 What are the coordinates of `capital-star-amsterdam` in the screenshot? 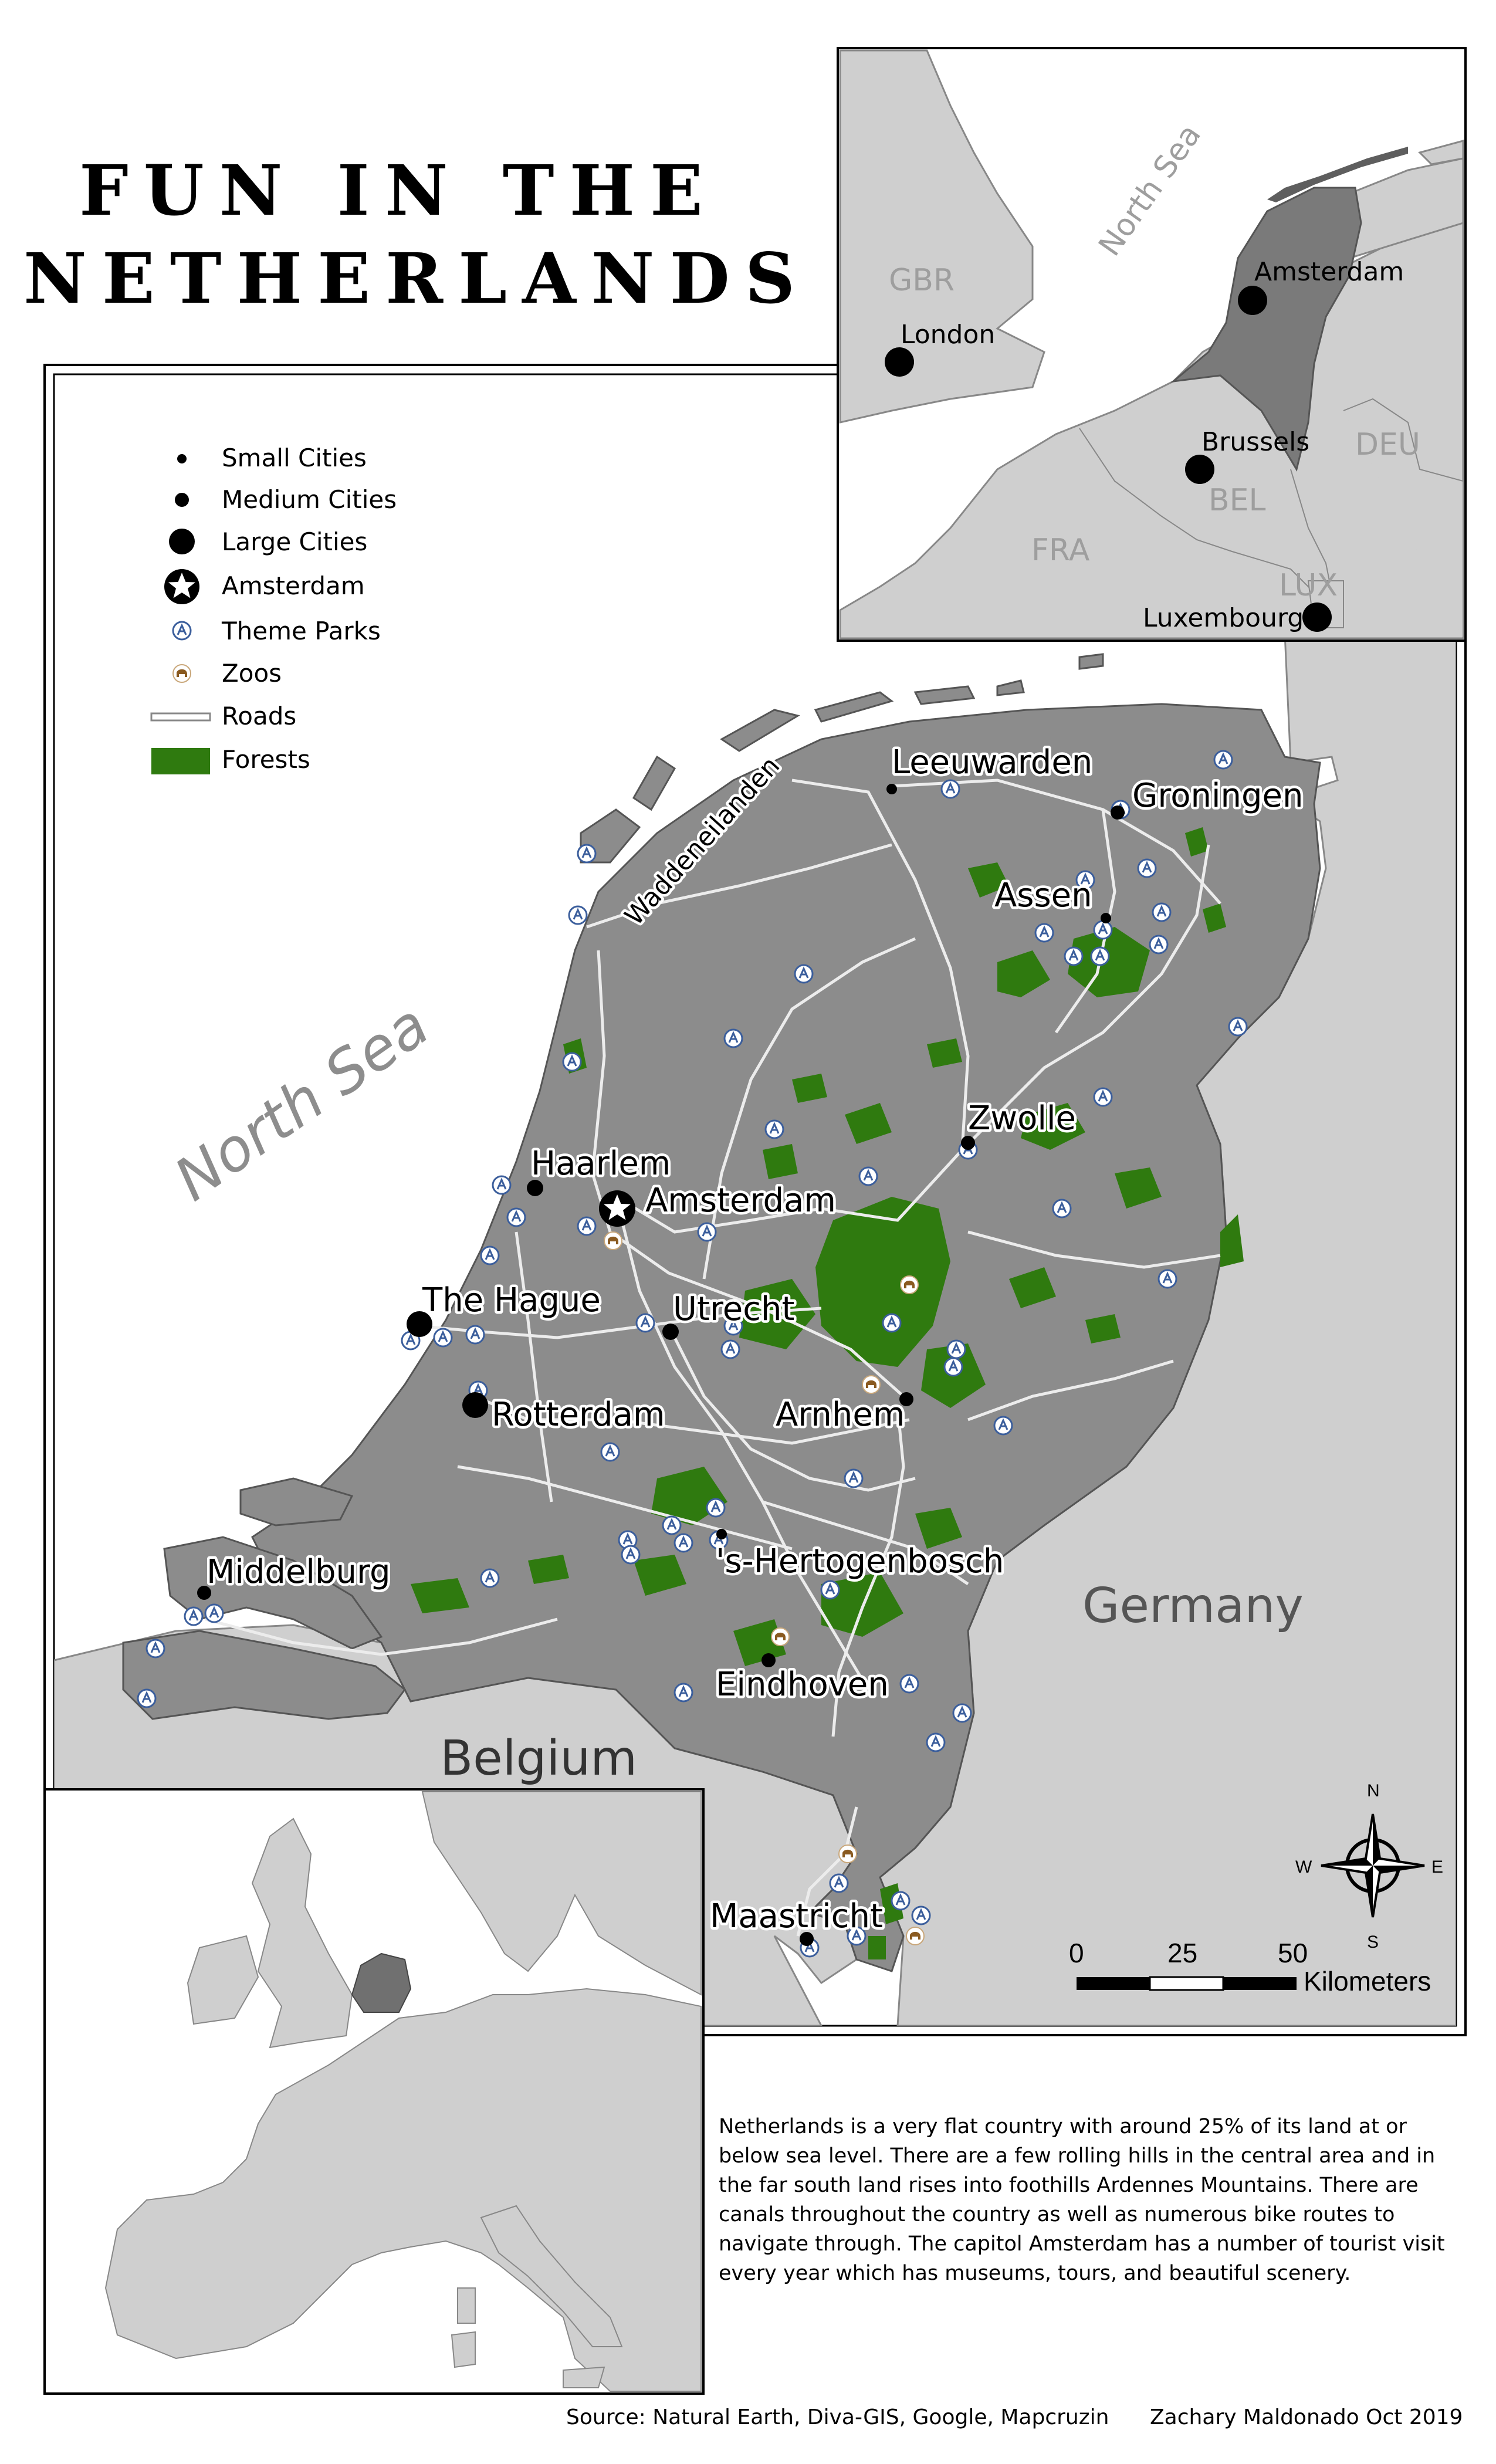 It's located at (617, 1208).